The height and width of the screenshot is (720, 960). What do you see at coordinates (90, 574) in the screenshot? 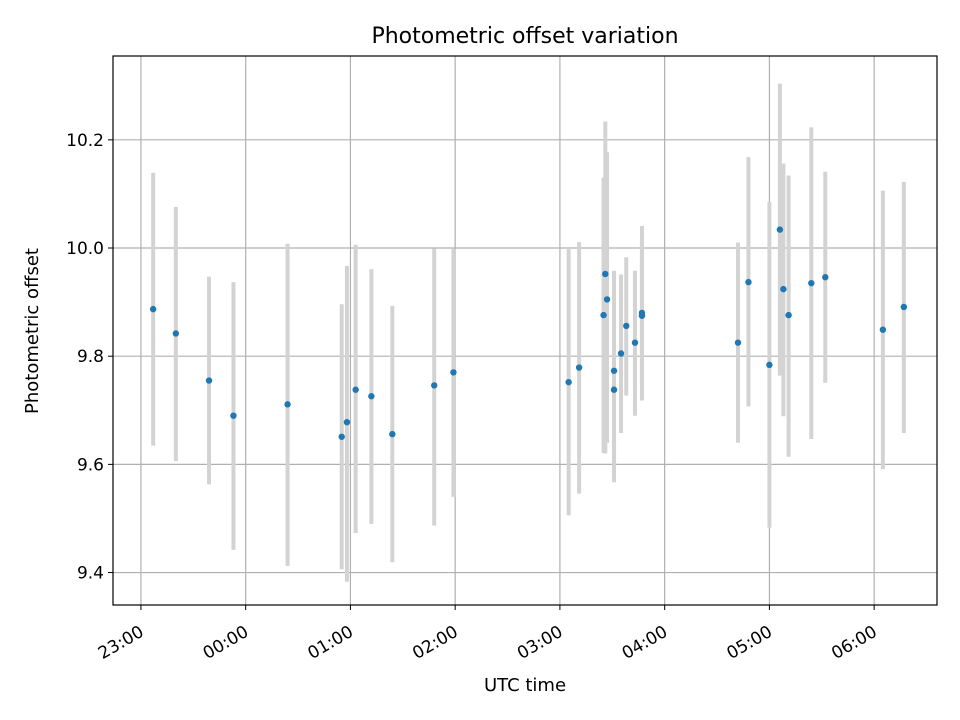
I see `y-tick-label: 9.4` at bounding box center [90, 574].